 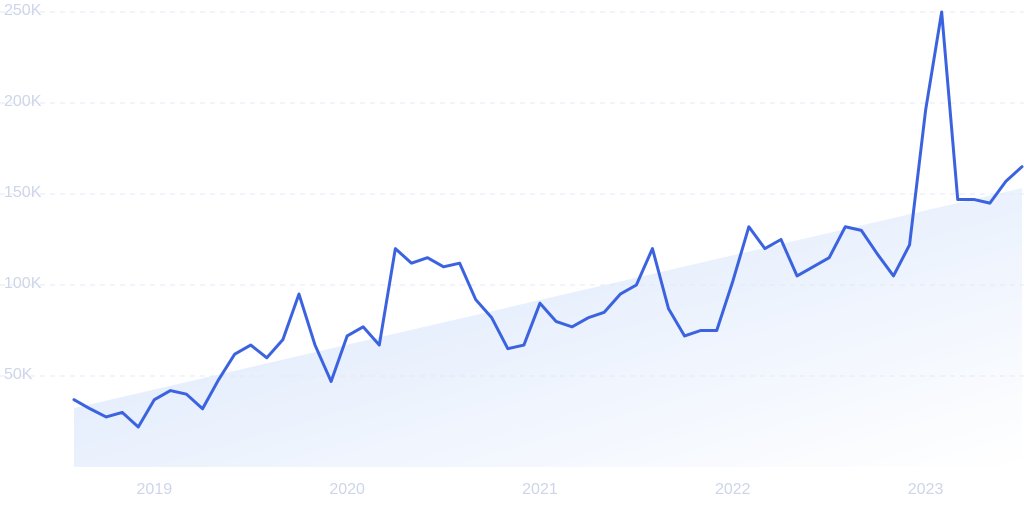 What do you see at coordinates (23, 192) in the screenshot?
I see `y-tick-label: 150K` at bounding box center [23, 192].